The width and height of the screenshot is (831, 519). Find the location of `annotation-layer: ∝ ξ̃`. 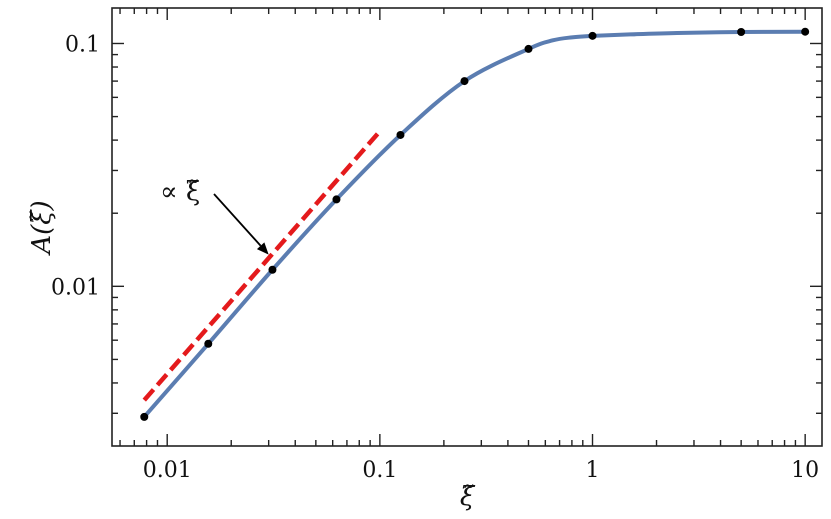

annotation-layer: ∝ ξ̃ is located at coordinates (214, 216).